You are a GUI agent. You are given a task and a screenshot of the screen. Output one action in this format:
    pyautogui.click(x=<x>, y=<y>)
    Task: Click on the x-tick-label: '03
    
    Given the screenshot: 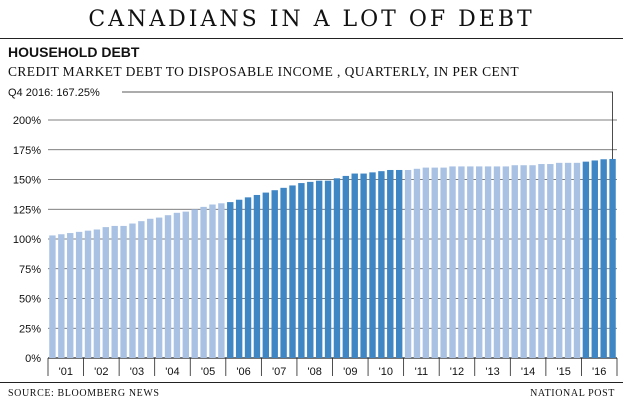 What is the action you would take?
    pyautogui.click(x=137, y=372)
    